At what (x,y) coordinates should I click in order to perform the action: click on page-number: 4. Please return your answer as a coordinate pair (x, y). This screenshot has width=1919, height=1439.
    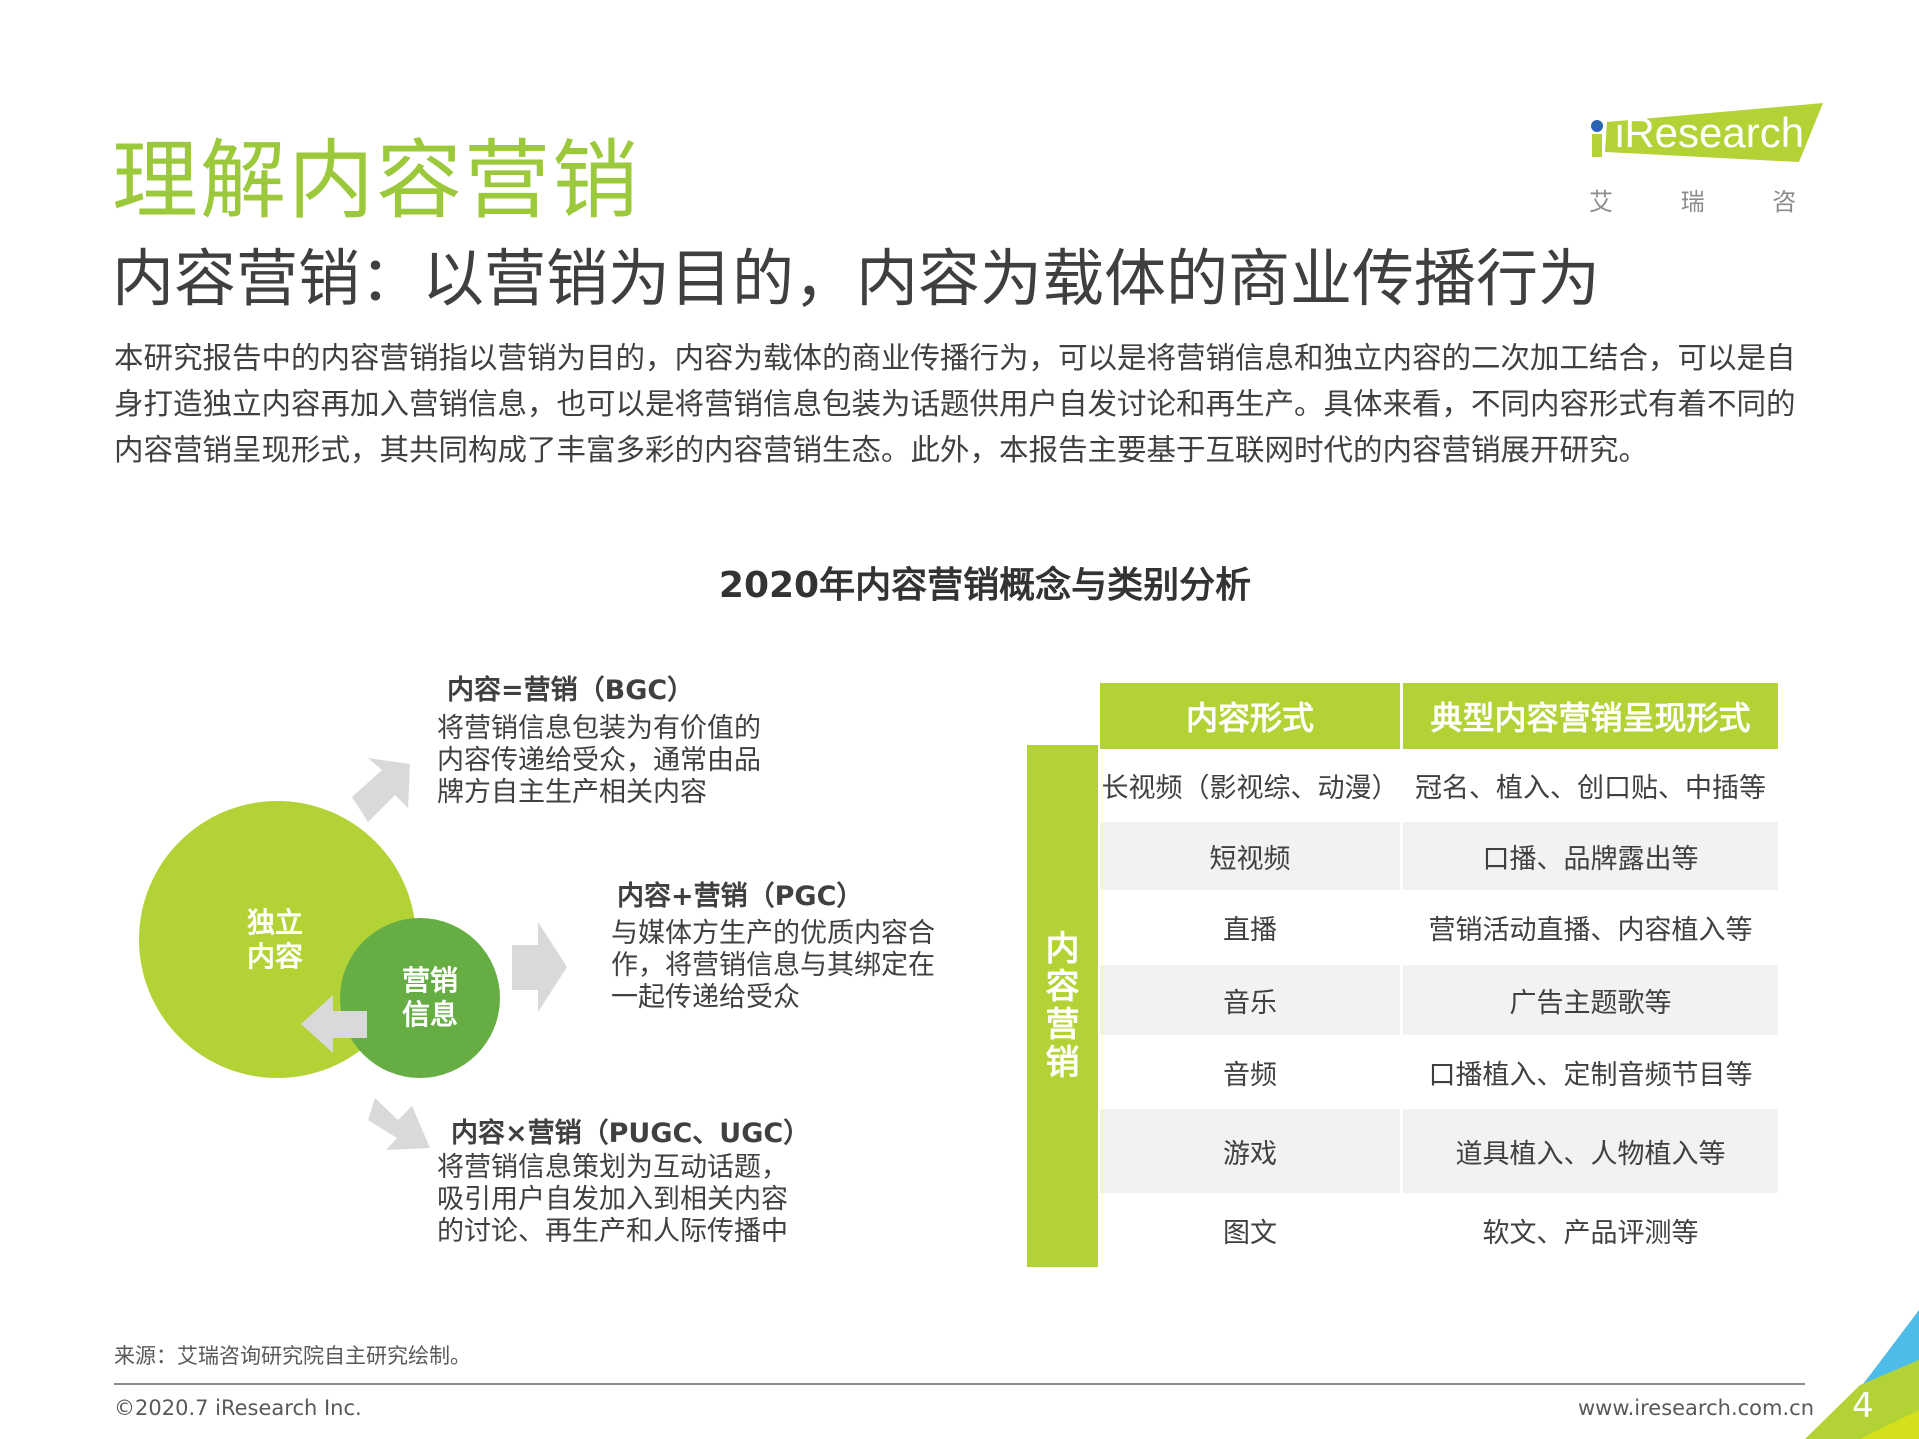
    Looking at the image, I should click on (1863, 1406).